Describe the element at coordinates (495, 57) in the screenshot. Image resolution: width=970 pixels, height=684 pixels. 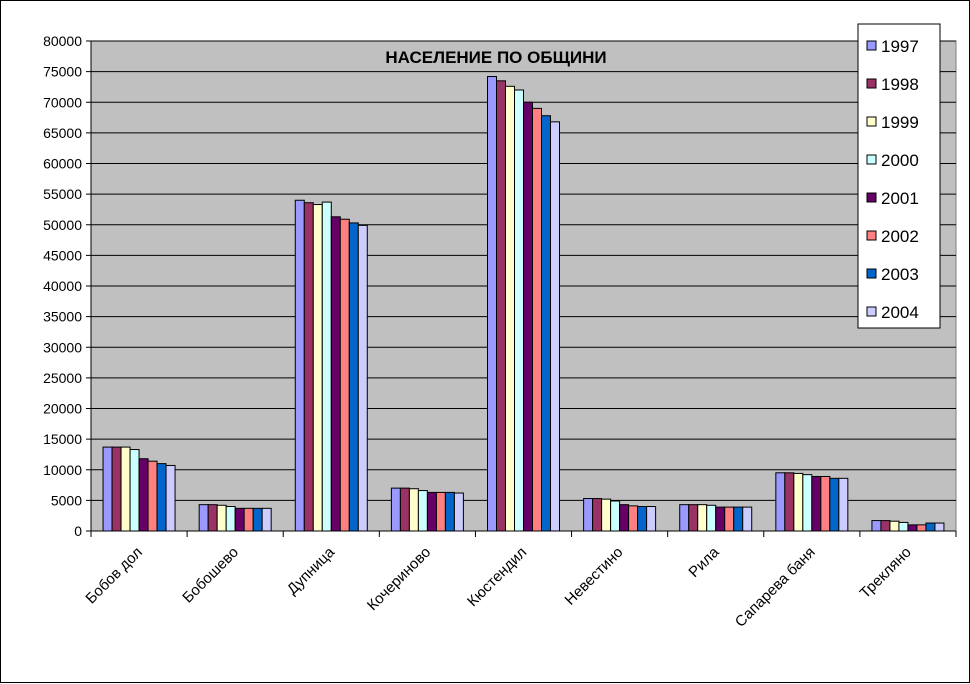
I see `chart-title: НАСЕЛЕНИЕ ПО ОБЩИНИ` at that location.